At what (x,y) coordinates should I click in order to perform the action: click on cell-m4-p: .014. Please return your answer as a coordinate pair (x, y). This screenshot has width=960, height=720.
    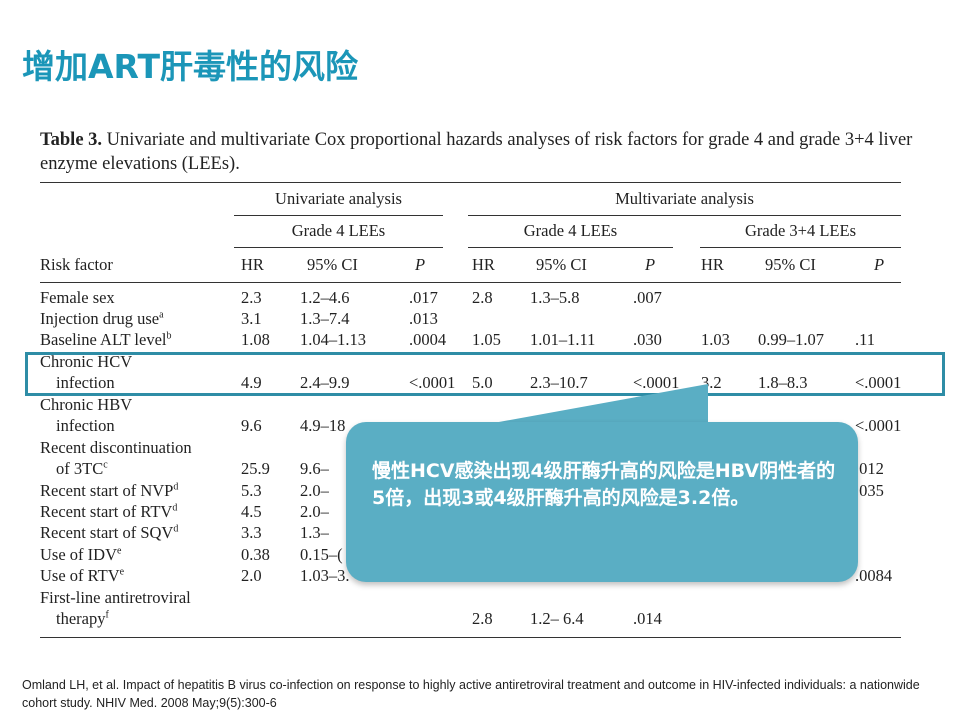
    Looking at the image, I should click on (647, 618).